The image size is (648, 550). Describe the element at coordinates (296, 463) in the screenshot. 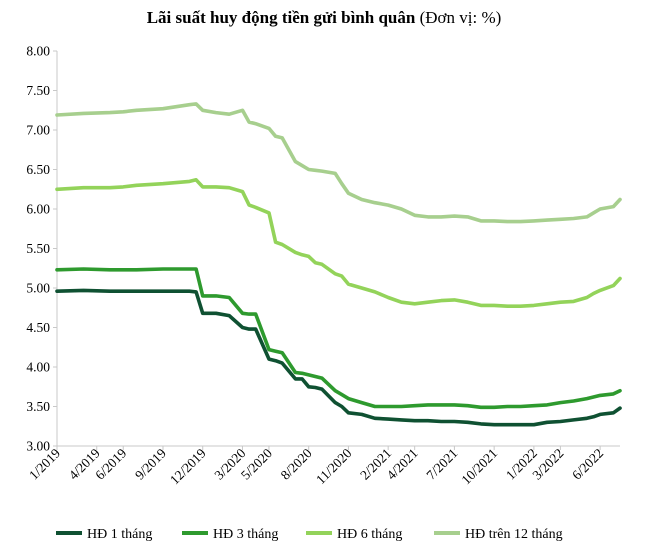

I see `x-tick-label: 8/2020` at that location.